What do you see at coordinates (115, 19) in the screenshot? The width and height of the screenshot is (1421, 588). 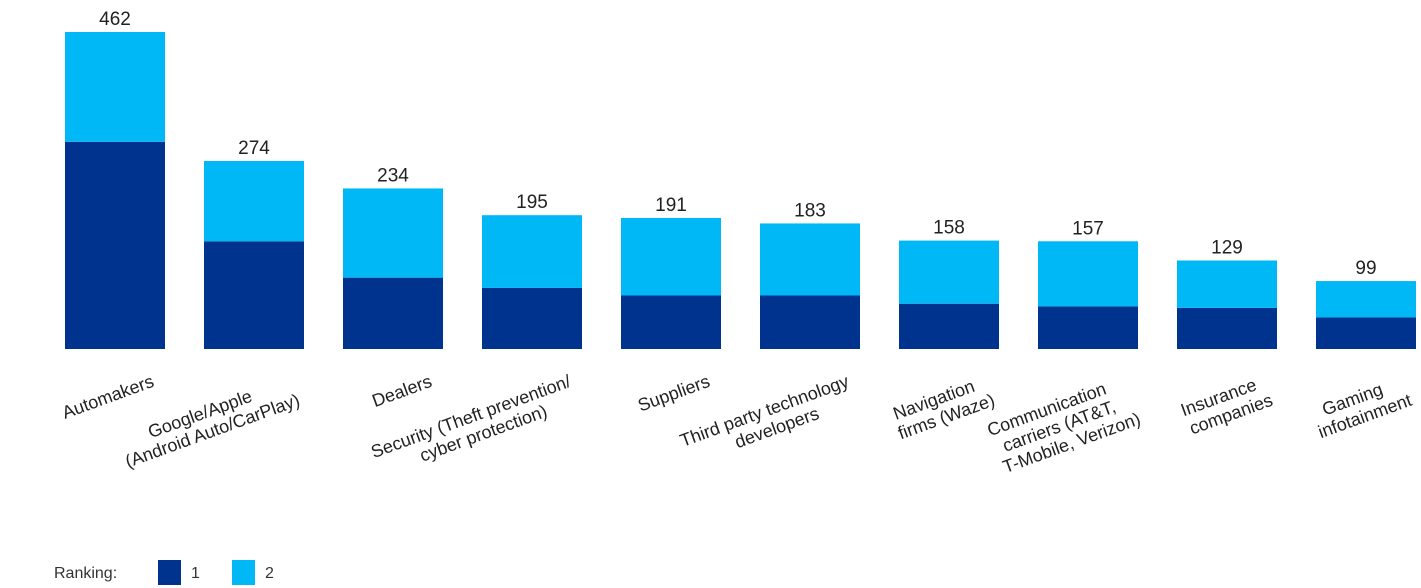 I see `total-label-0: 462` at bounding box center [115, 19].